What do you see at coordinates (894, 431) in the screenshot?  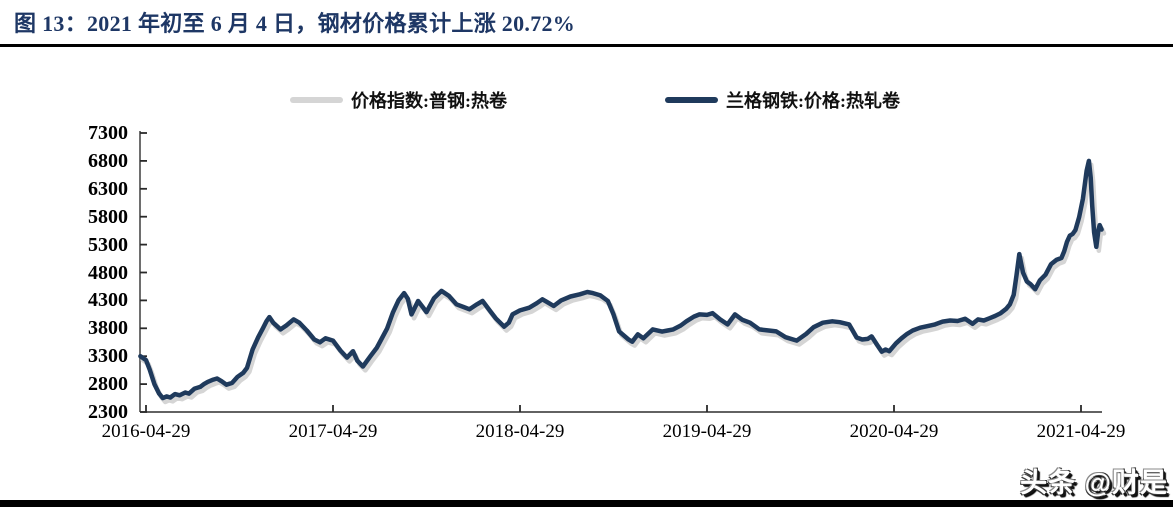 I see `x-tick-label: 2020-04-29` at bounding box center [894, 431].